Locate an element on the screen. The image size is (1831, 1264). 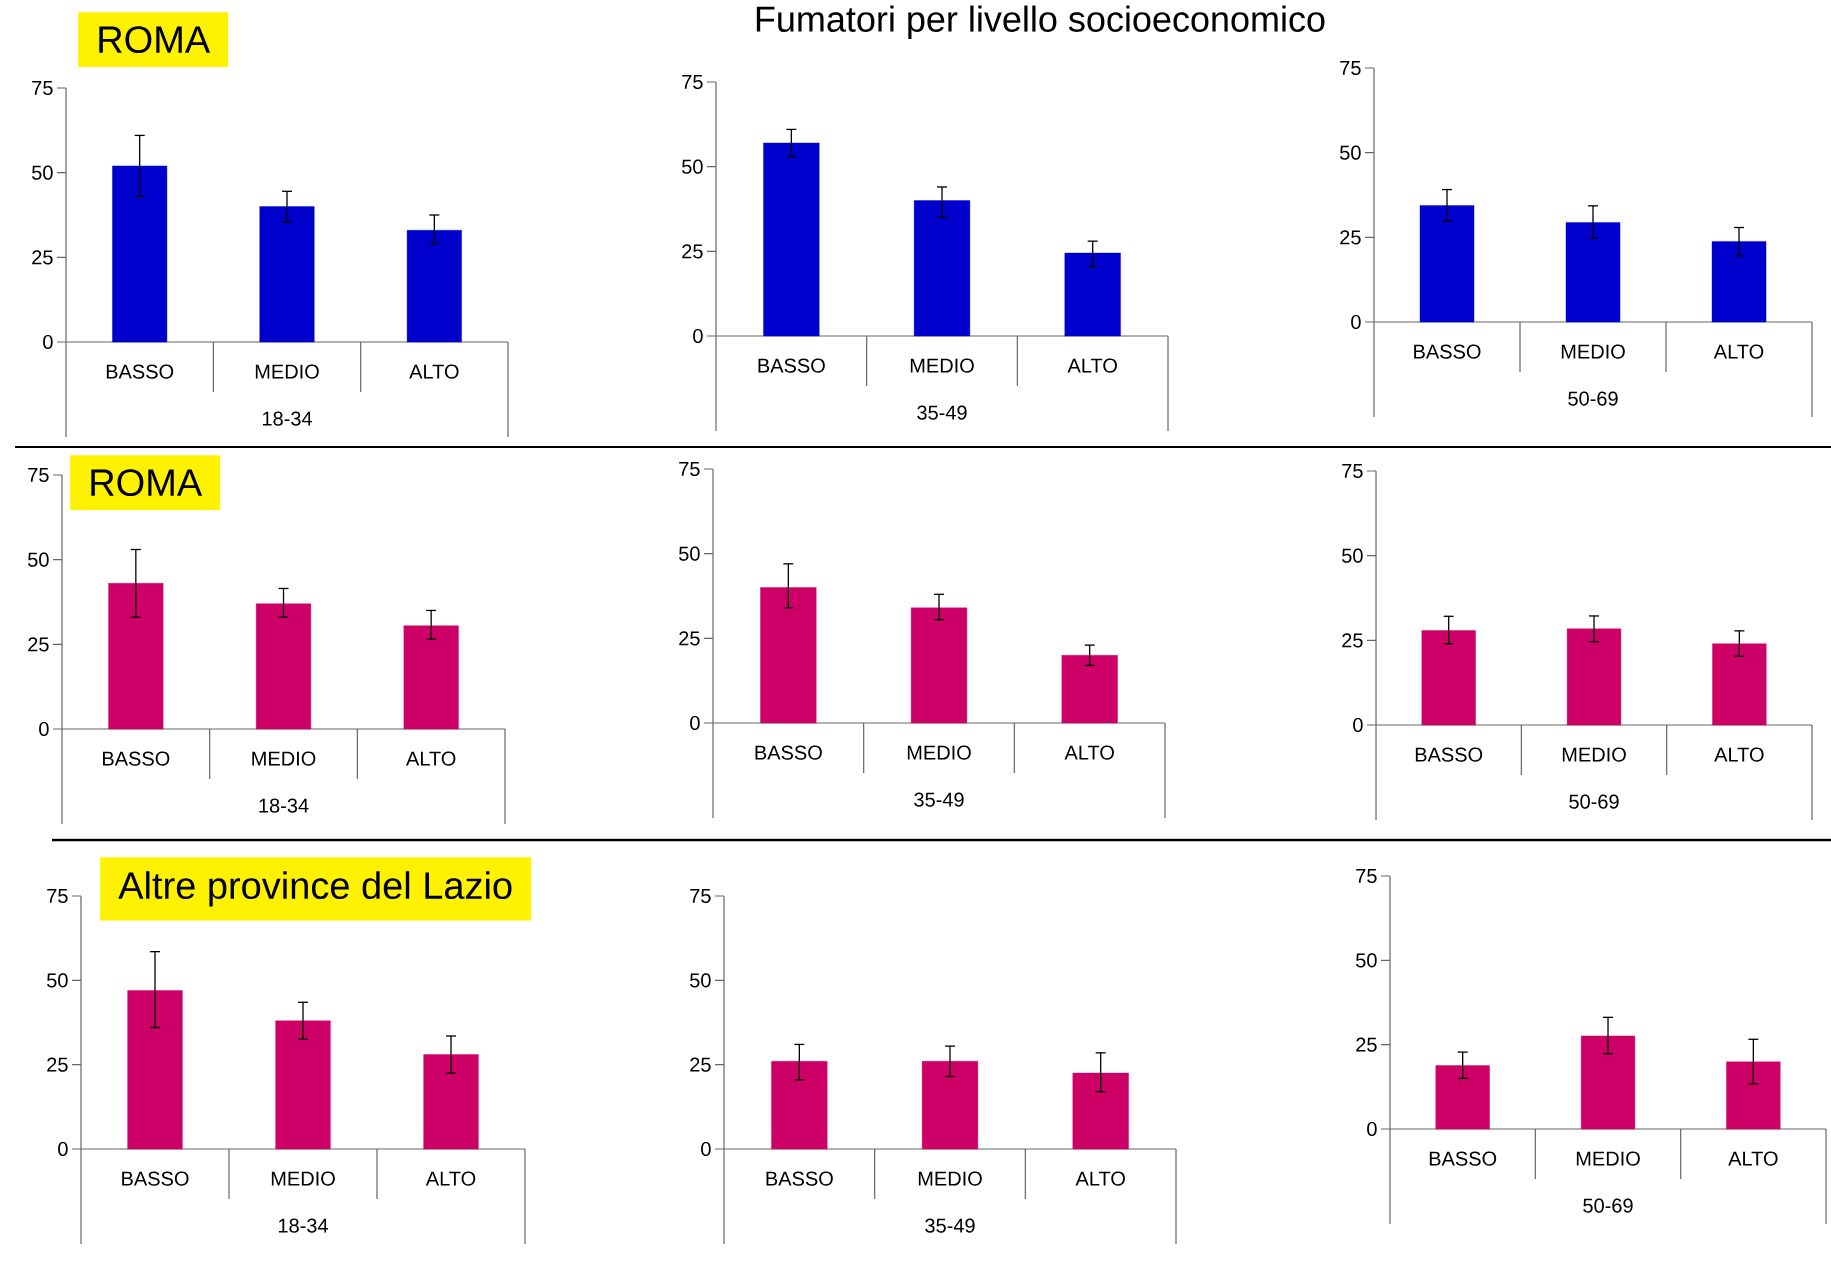
chart-title: Fumatori per livello socioeconomico is located at coordinates (1040, 22).